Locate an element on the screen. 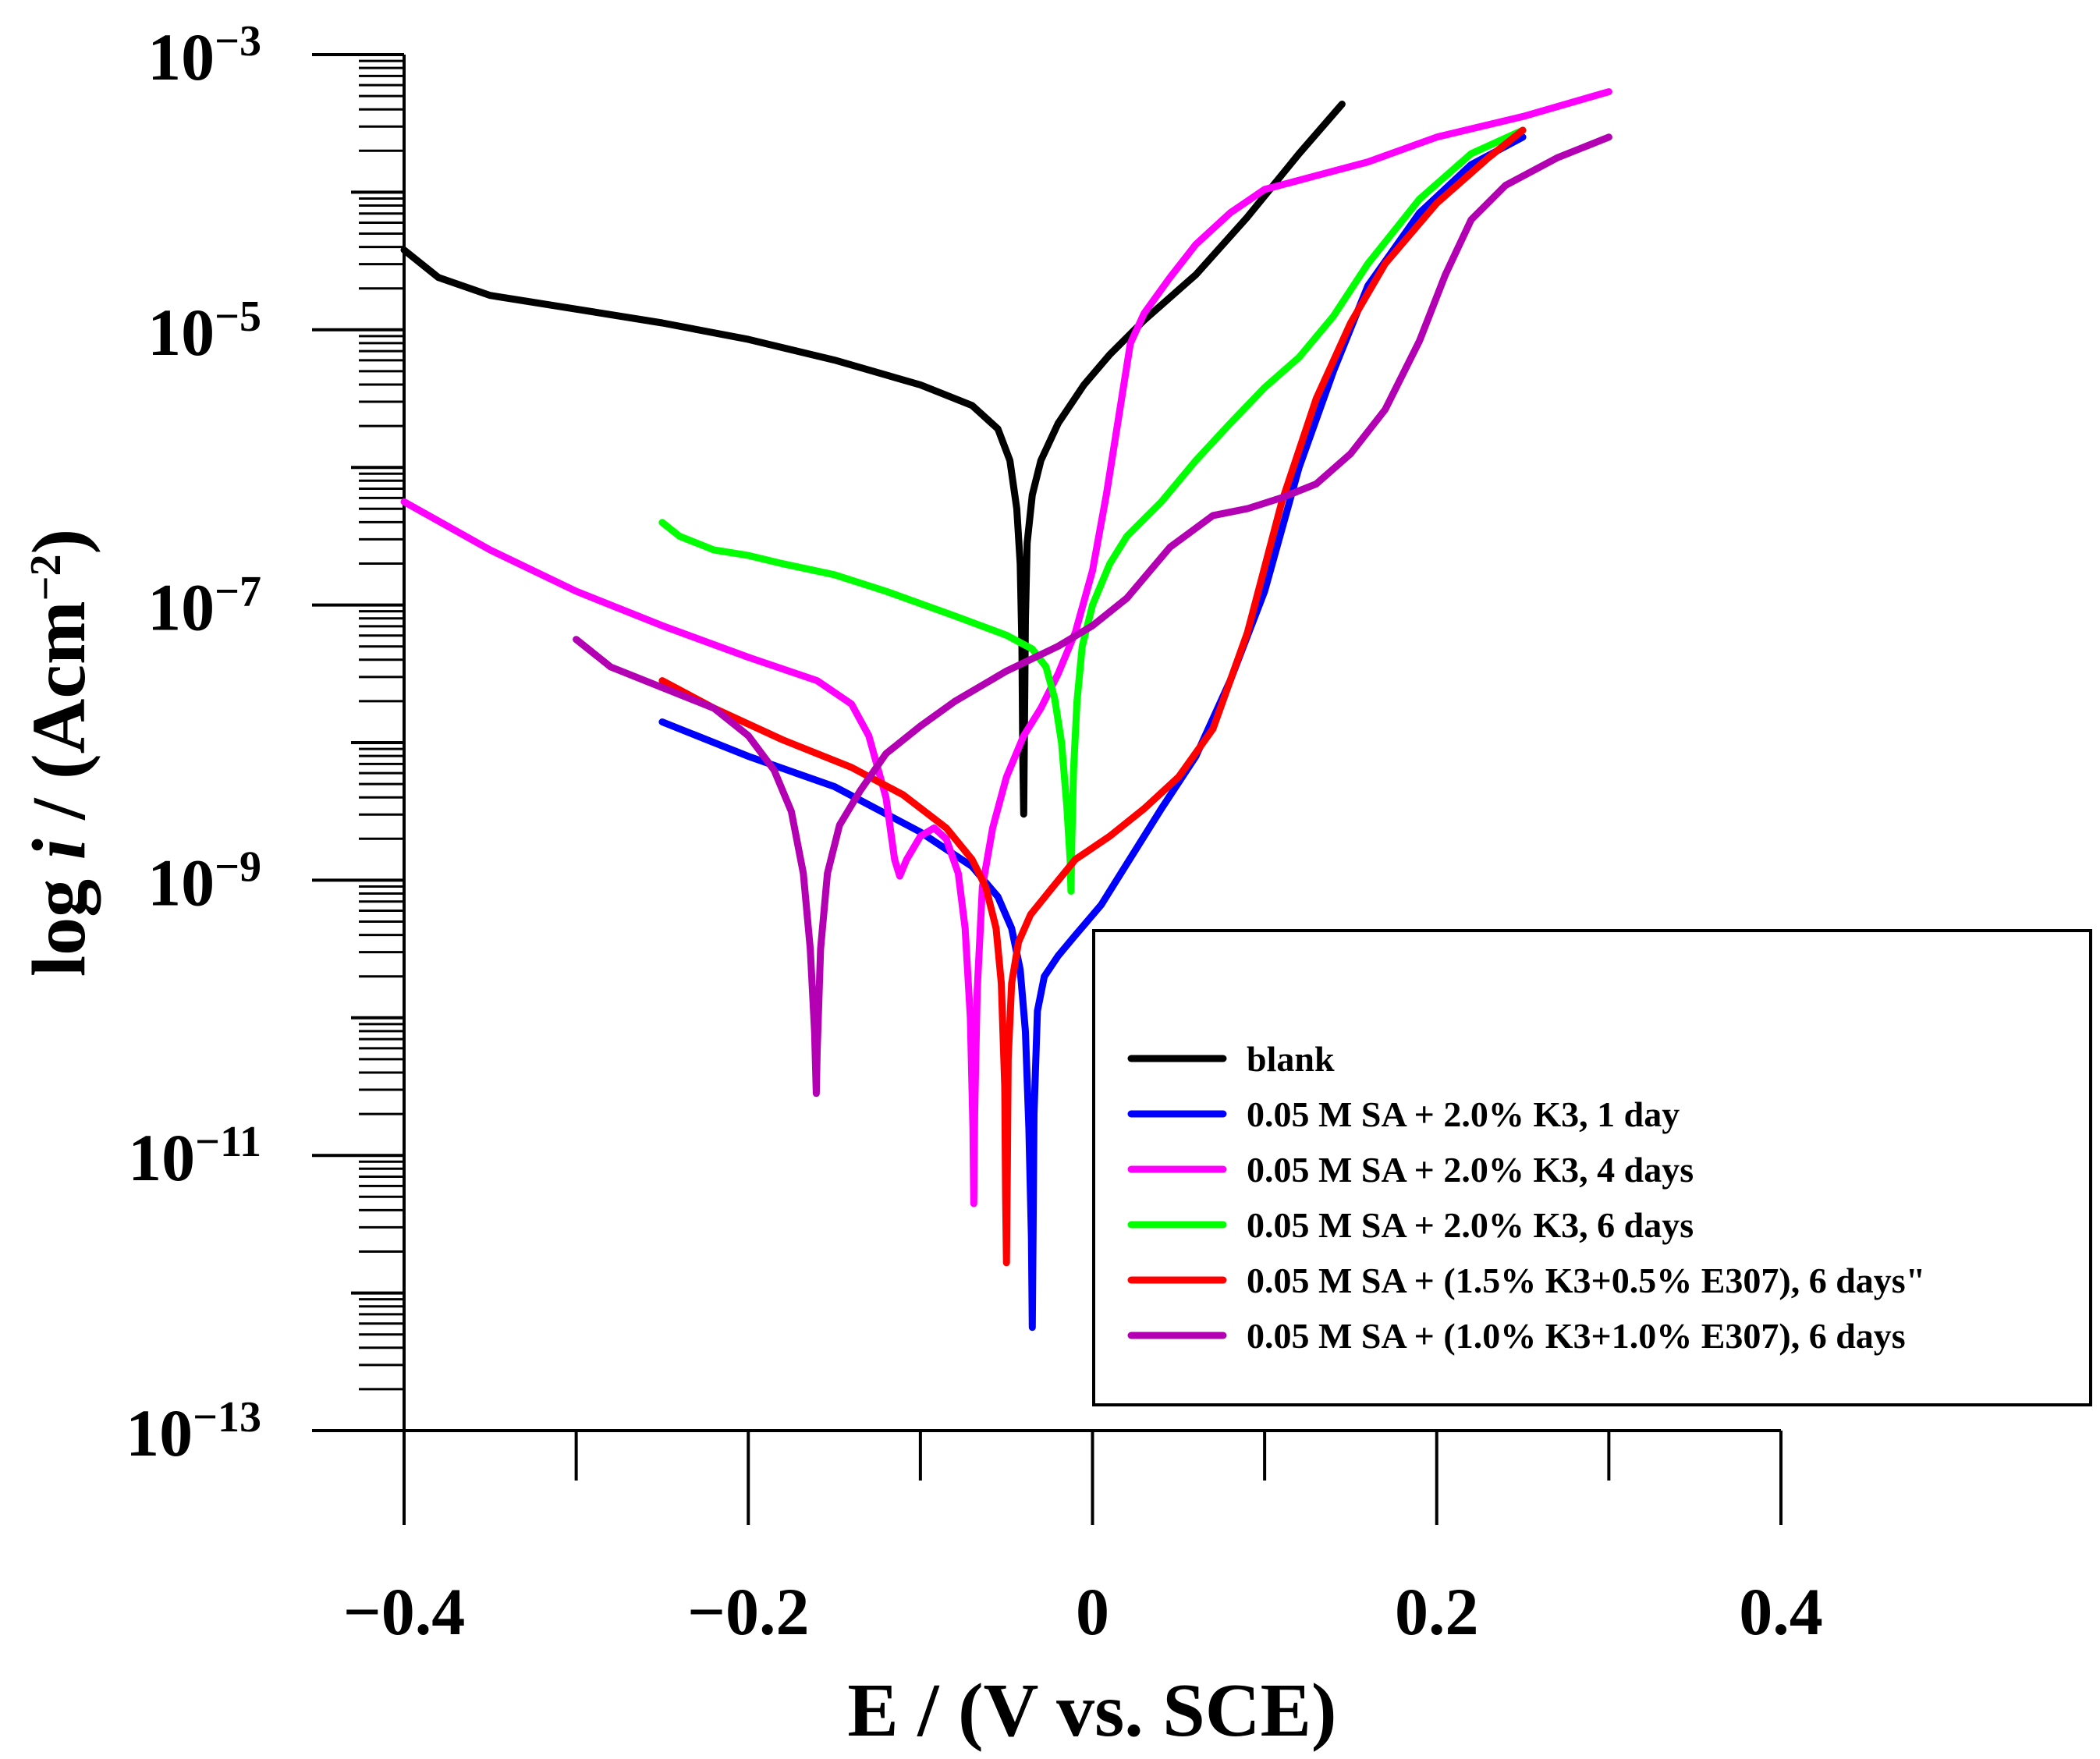 Image resolution: width=2100 pixels, height=1759 pixels. legend-box is located at coordinates (1592, 1167).